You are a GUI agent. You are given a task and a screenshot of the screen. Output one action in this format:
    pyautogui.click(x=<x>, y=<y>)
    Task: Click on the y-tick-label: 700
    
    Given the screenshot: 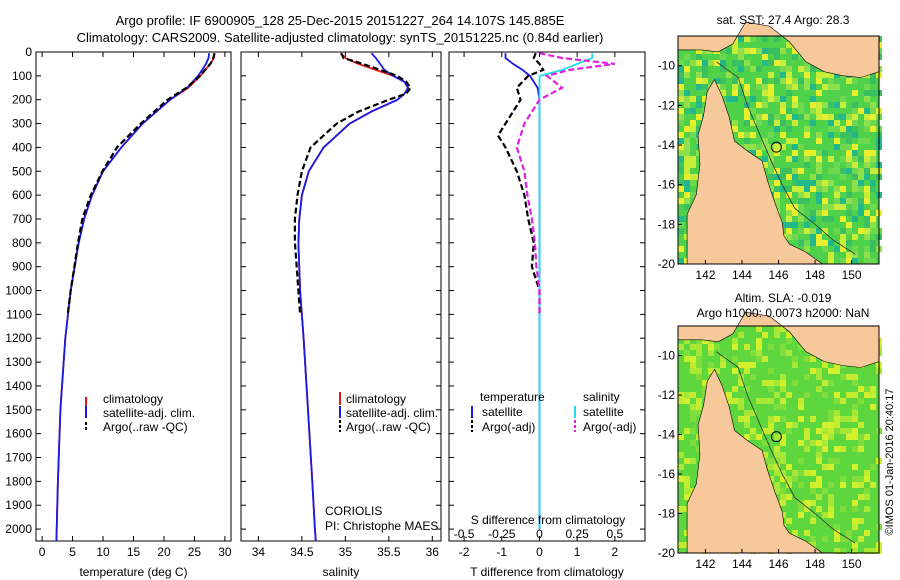 What is the action you would take?
    pyautogui.click(x=22, y=219)
    